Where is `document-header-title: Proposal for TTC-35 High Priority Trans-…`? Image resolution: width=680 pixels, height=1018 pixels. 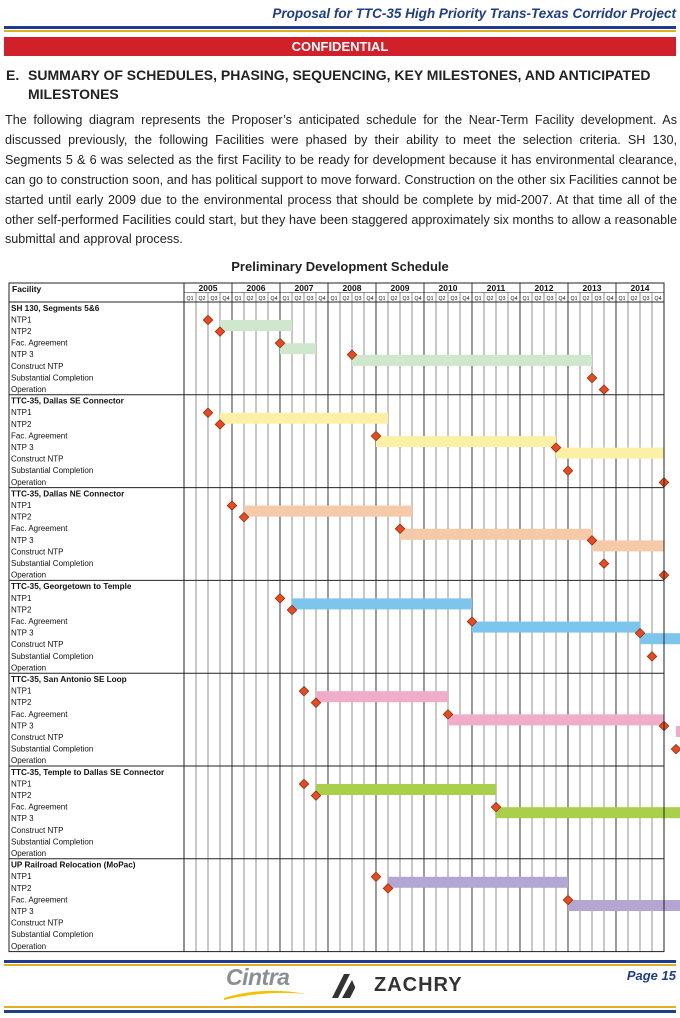 document-header-title: Proposal for TTC-35 High Priority Trans-… is located at coordinates (474, 13).